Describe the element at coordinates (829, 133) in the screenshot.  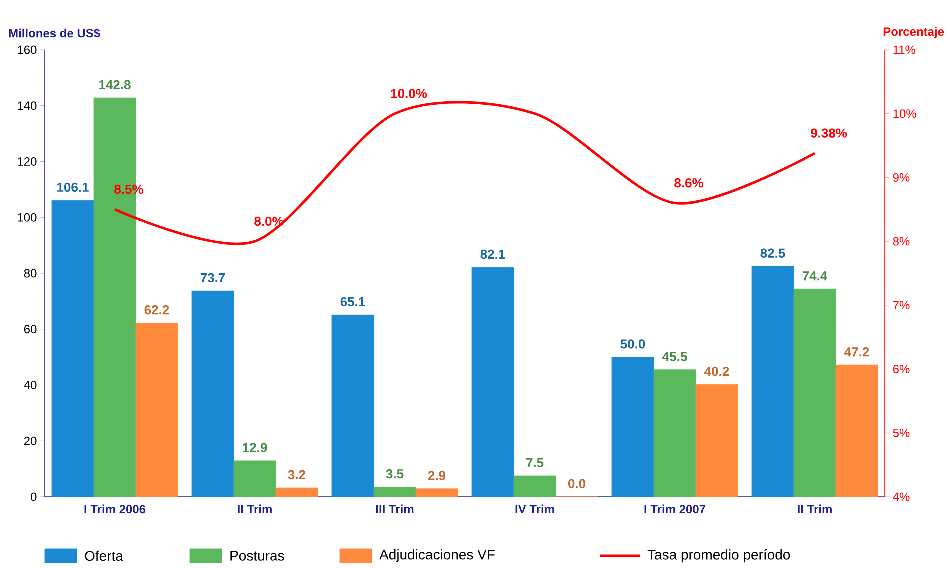
I see `data-label: 9.38%` at that location.